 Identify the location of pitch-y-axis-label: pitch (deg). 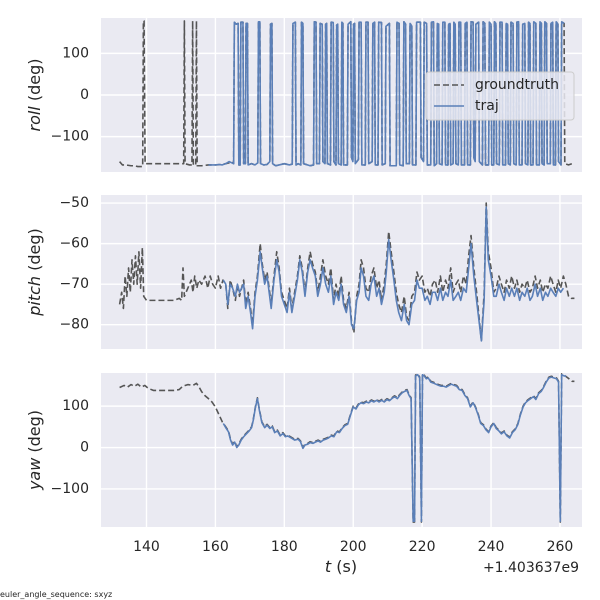
(34, 272).